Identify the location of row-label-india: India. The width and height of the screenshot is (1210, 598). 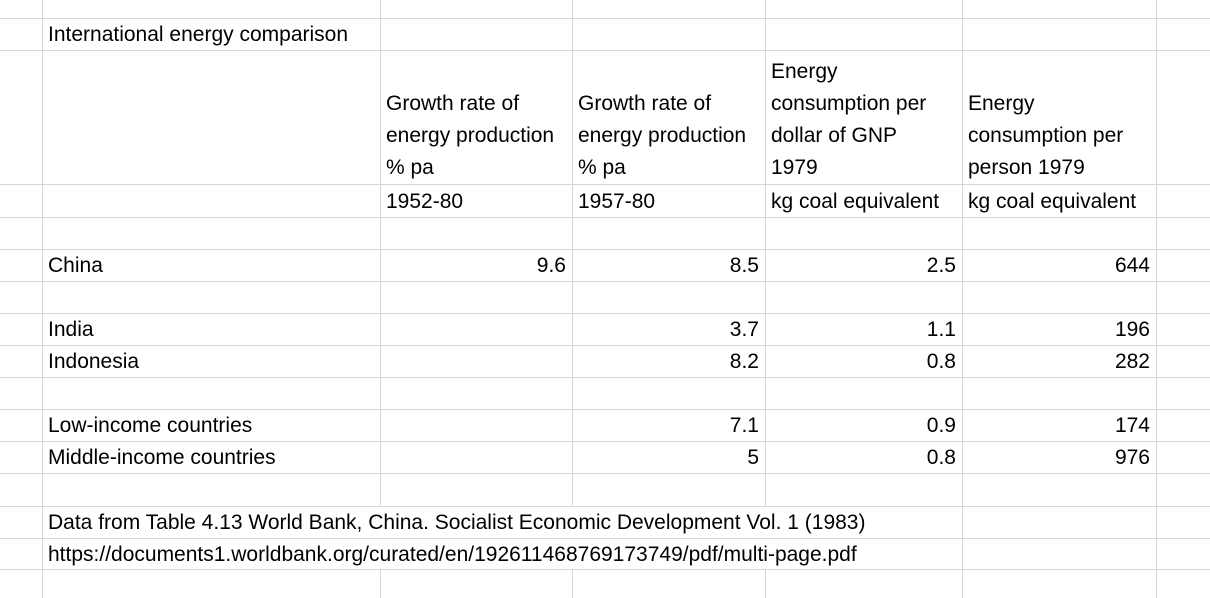
(71, 329).